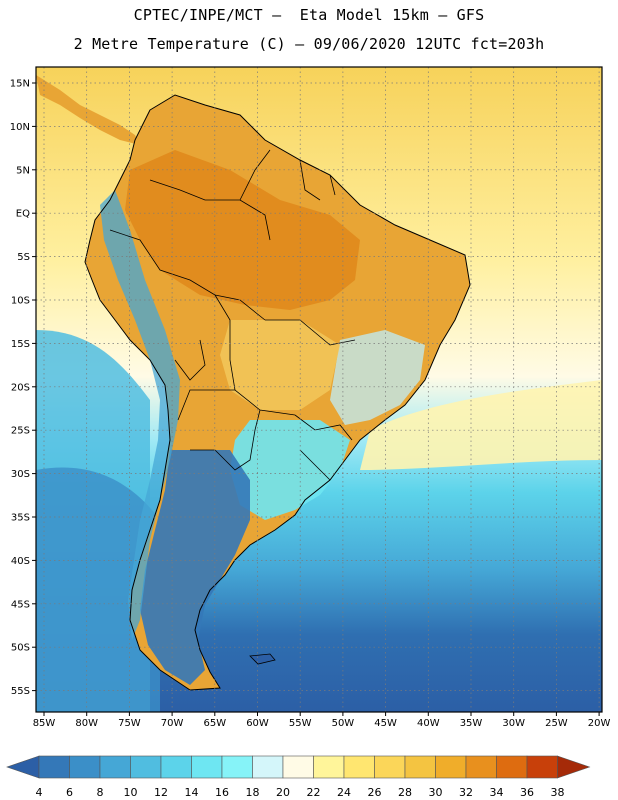 The height and width of the screenshot is (800, 618). What do you see at coordinates (497, 792) in the screenshot?
I see `colorbar-label: 34` at bounding box center [497, 792].